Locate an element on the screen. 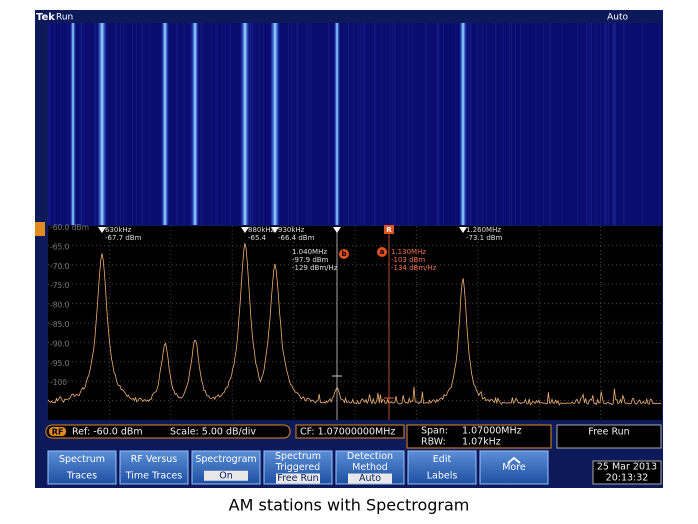 The width and height of the screenshot is (698, 524). rbw: 1.07kHz is located at coordinates (481, 442).